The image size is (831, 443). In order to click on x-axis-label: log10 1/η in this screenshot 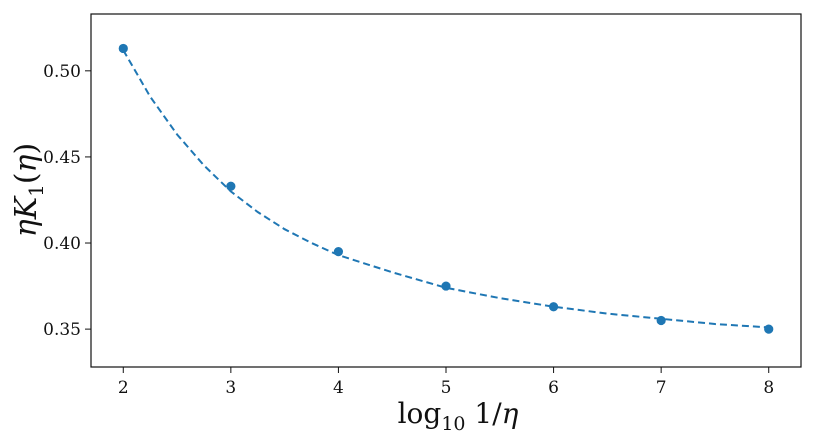, I will do `click(458, 416)`.